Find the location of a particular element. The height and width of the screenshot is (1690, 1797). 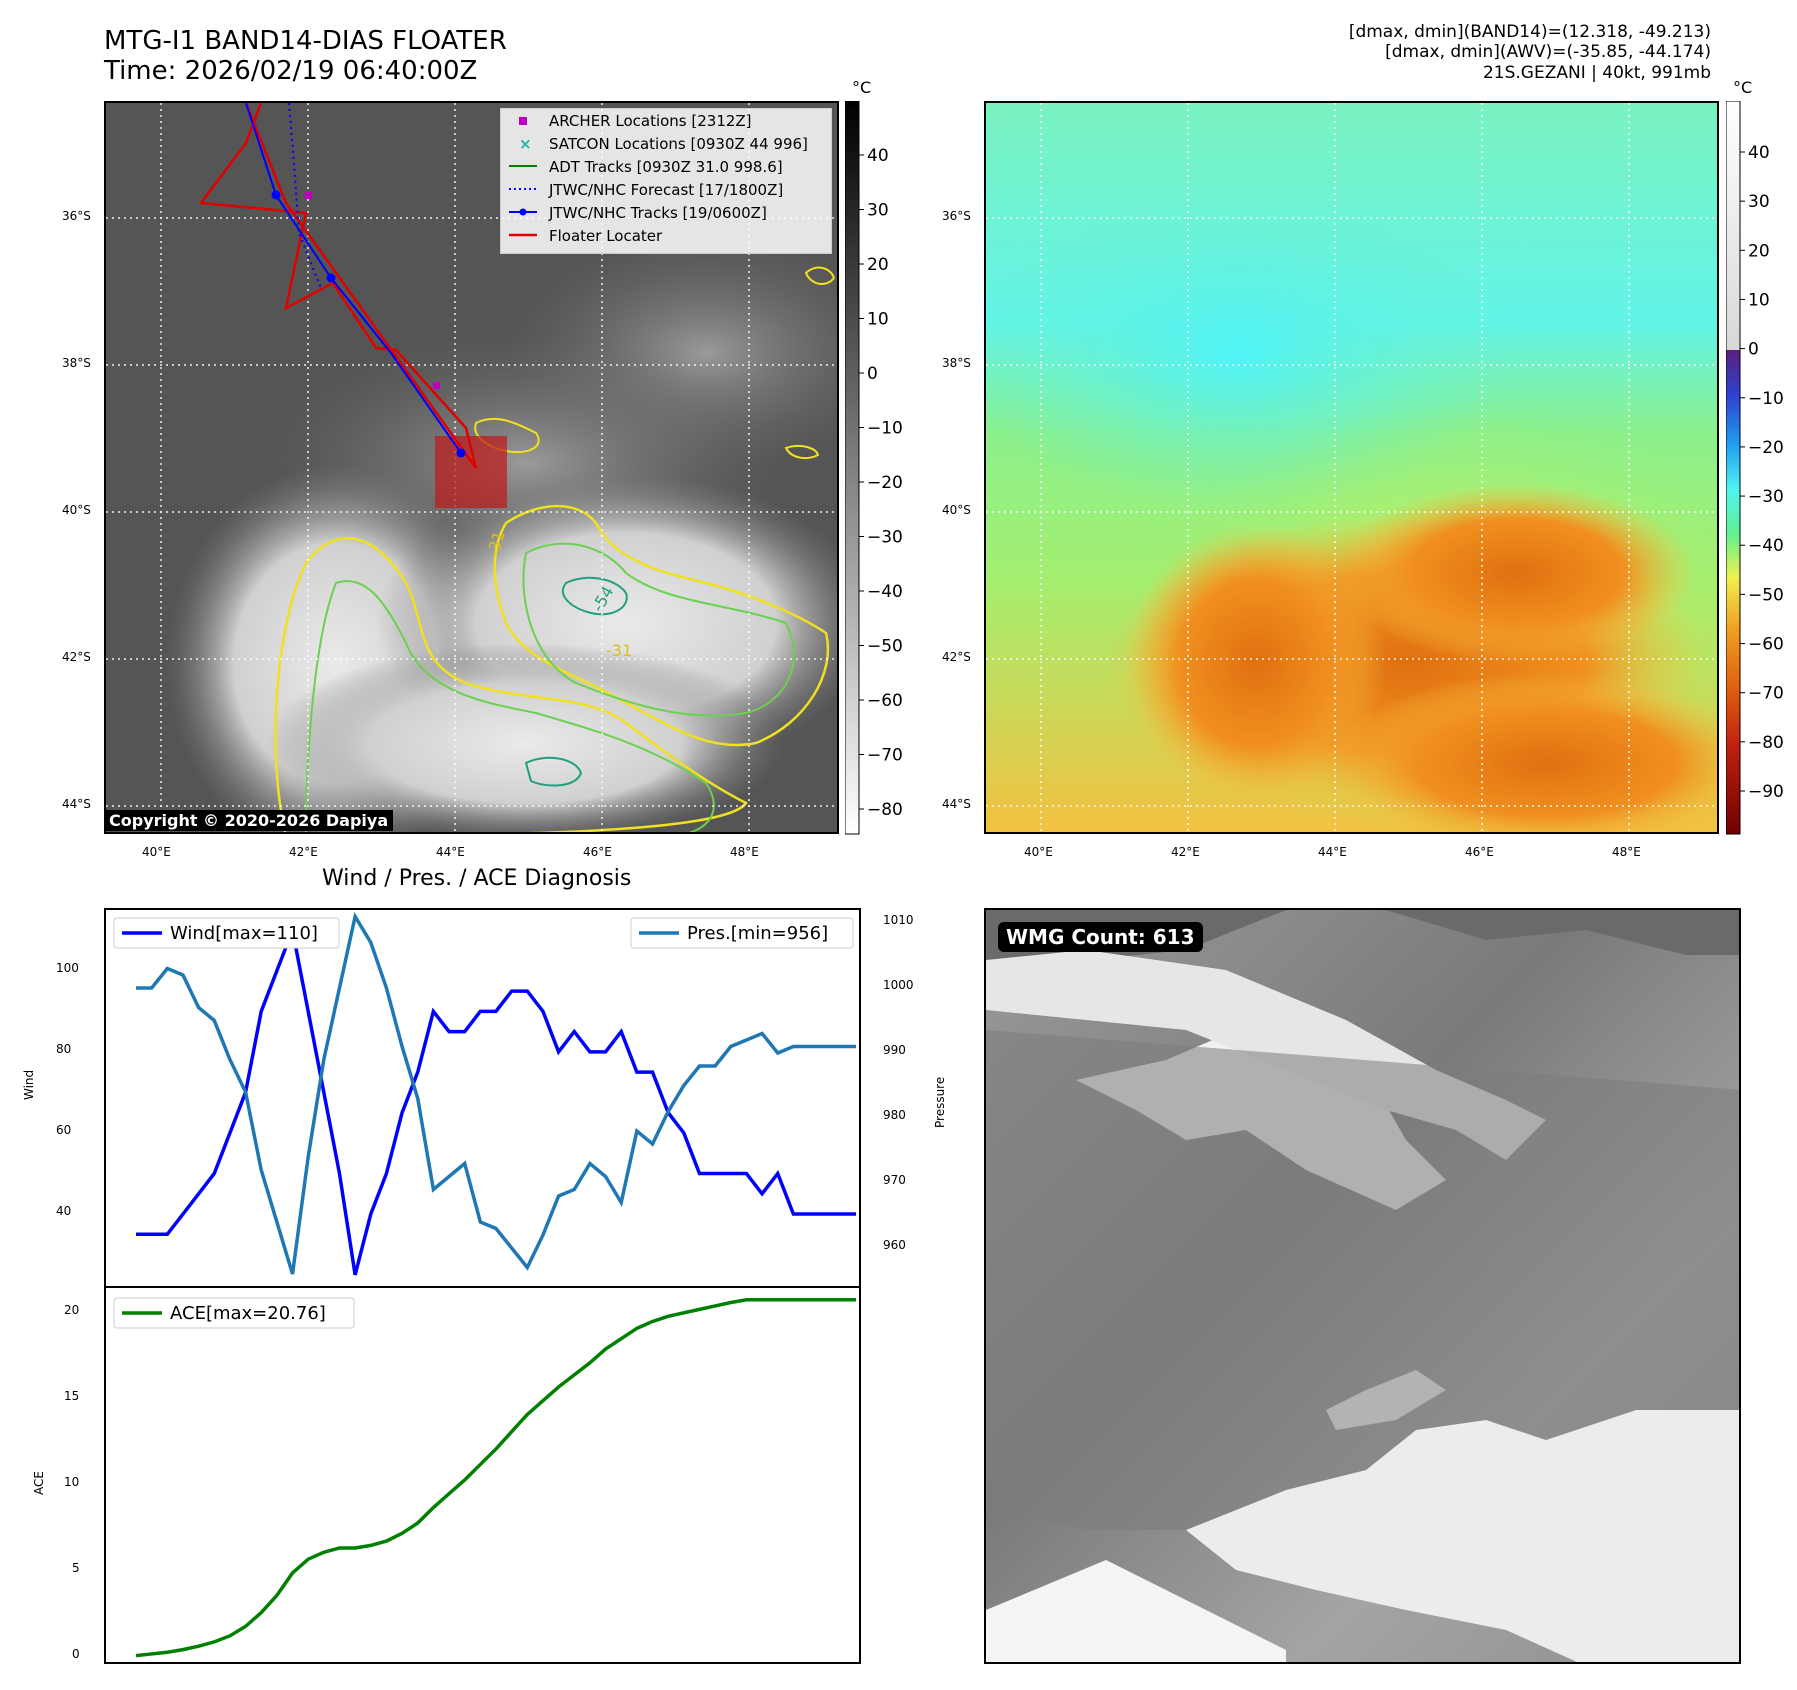

ir-lon-label: 42°E is located at coordinates (303, 852).